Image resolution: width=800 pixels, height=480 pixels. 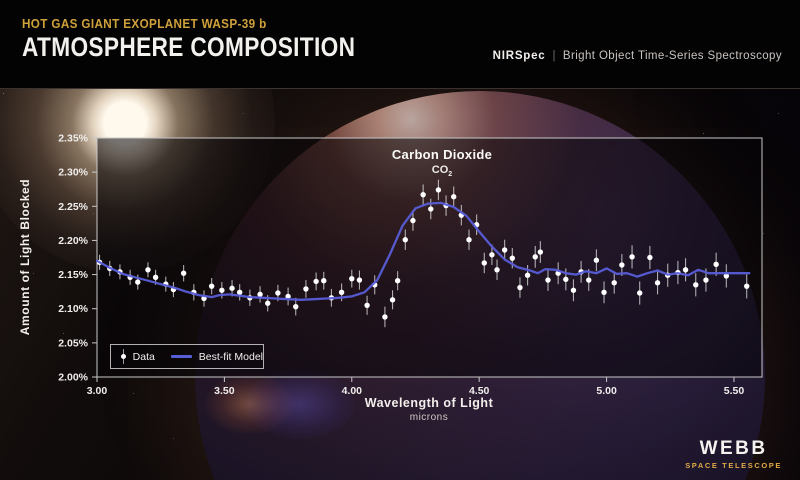 I want to click on x-tick-label: 4.00, so click(x=352, y=391).